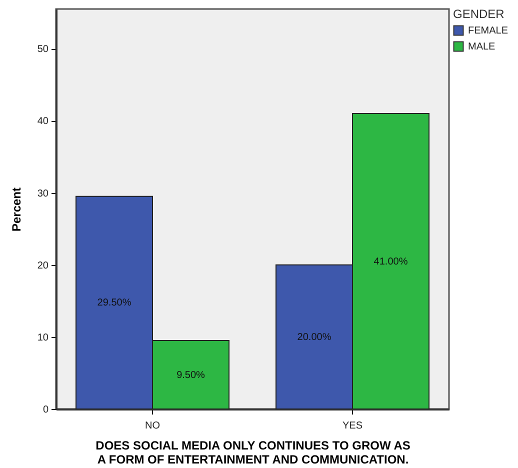 The height and width of the screenshot is (468, 518). I want to click on x-tick-label: NO, so click(152, 426).